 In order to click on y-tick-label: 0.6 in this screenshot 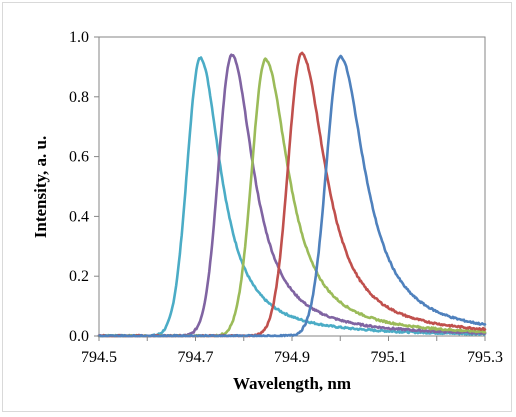, I will do `click(79, 157)`.